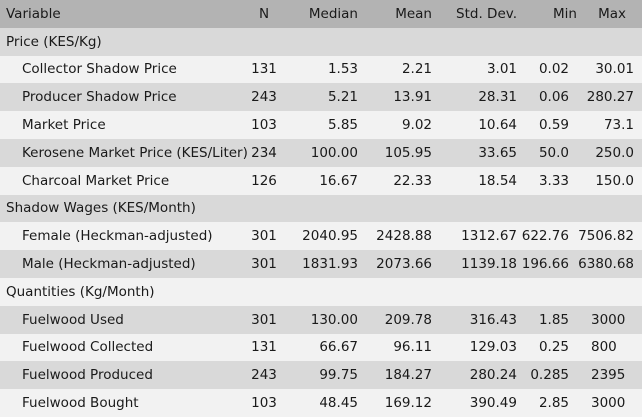  I want to click on cell-min: 0.59, so click(547, 125).